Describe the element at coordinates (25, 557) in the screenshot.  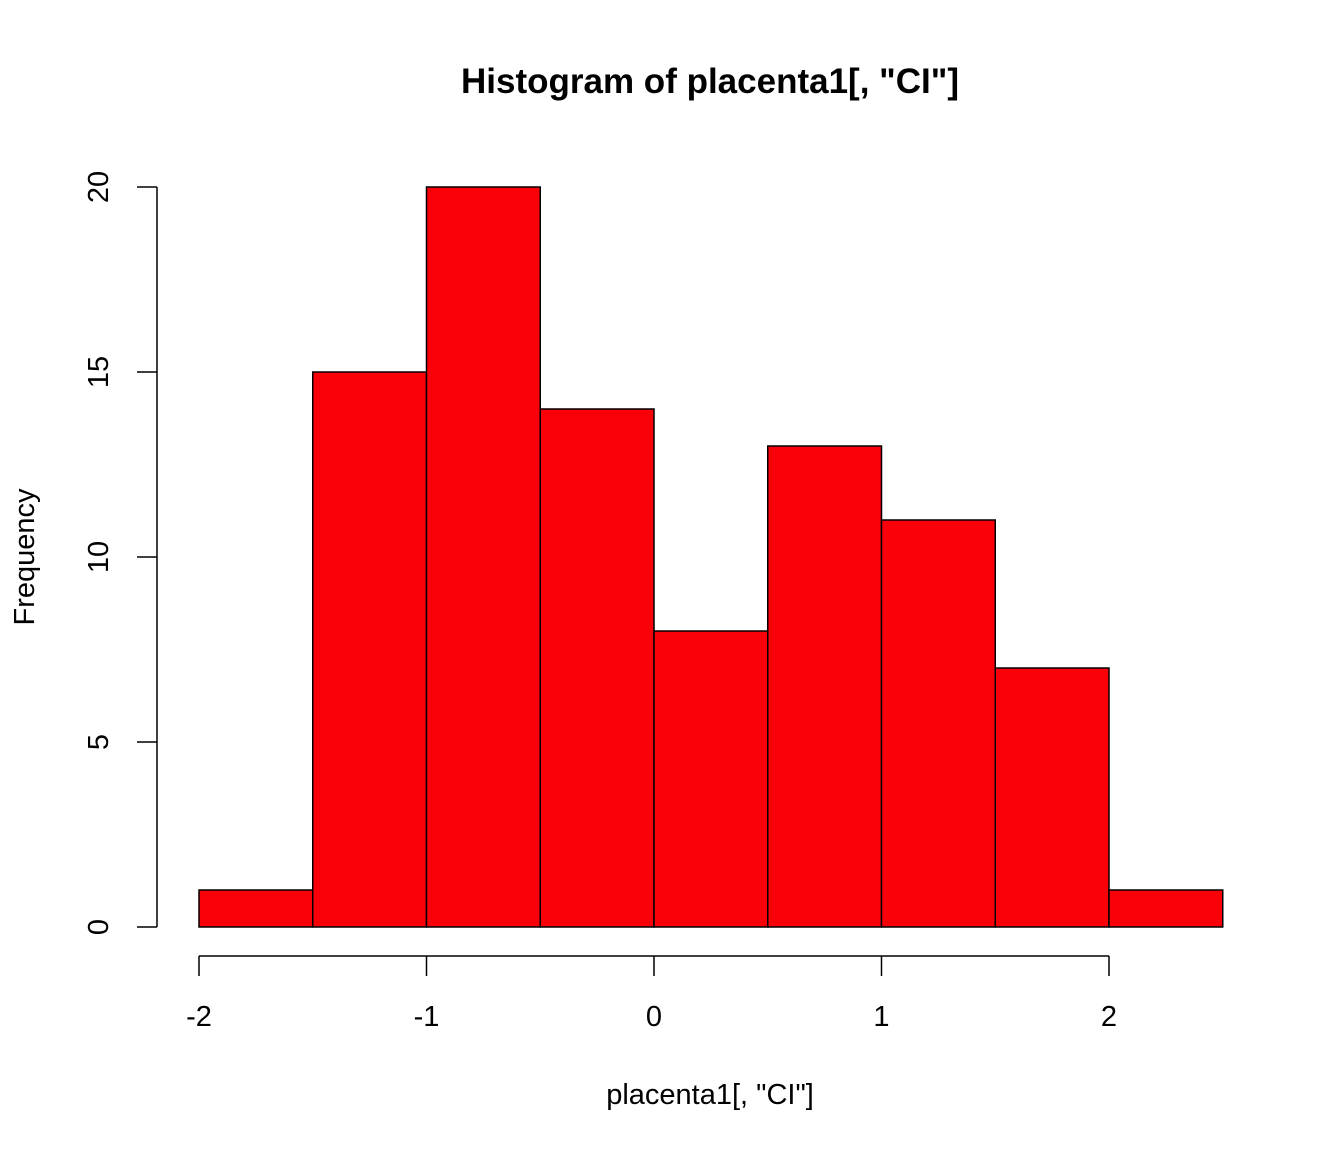
I see `y-axis-label: Frequency` at that location.